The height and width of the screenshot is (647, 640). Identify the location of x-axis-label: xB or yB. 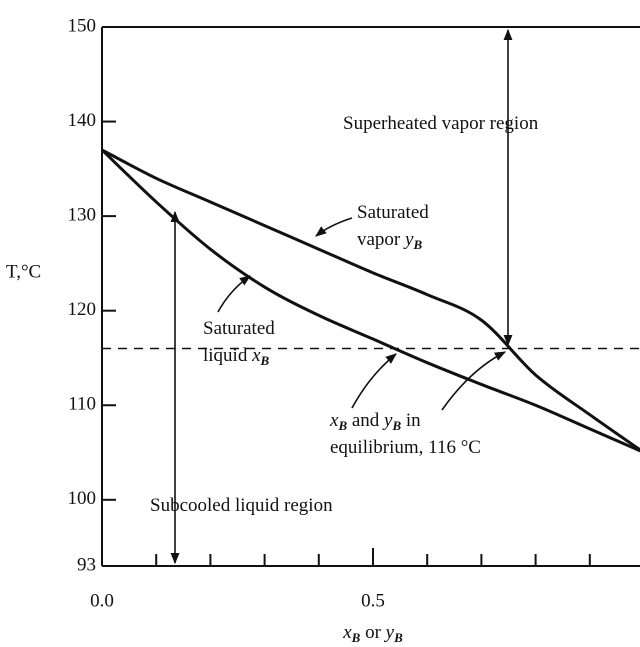
(372, 633).